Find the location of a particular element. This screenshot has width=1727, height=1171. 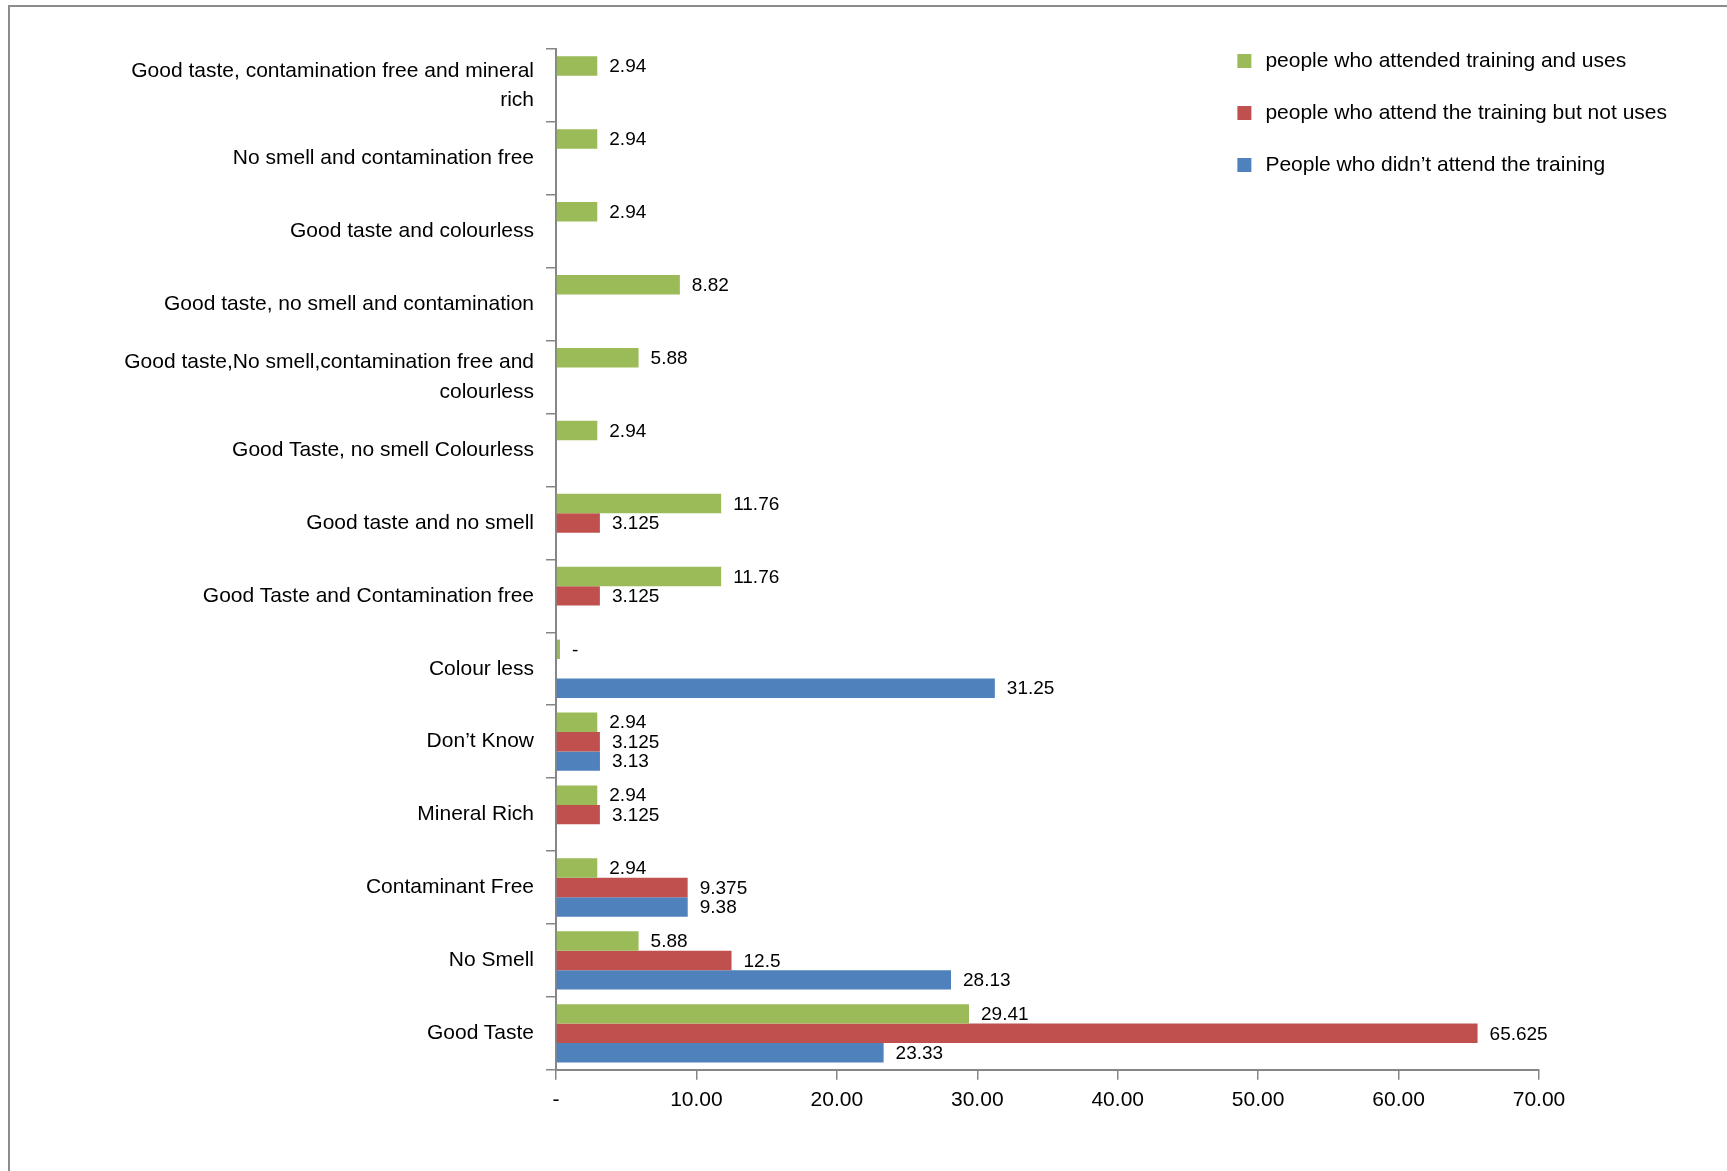

data-label: 65.625 is located at coordinates (1518, 1033).